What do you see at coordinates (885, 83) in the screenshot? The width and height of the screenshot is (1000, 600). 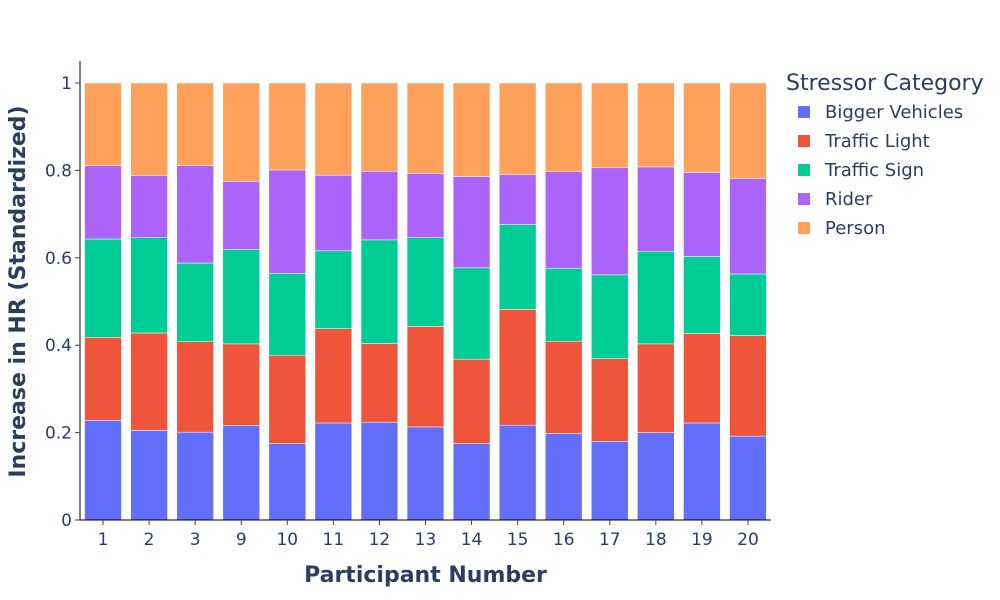 I see `legend-title: Stressor Category` at bounding box center [885, 83].